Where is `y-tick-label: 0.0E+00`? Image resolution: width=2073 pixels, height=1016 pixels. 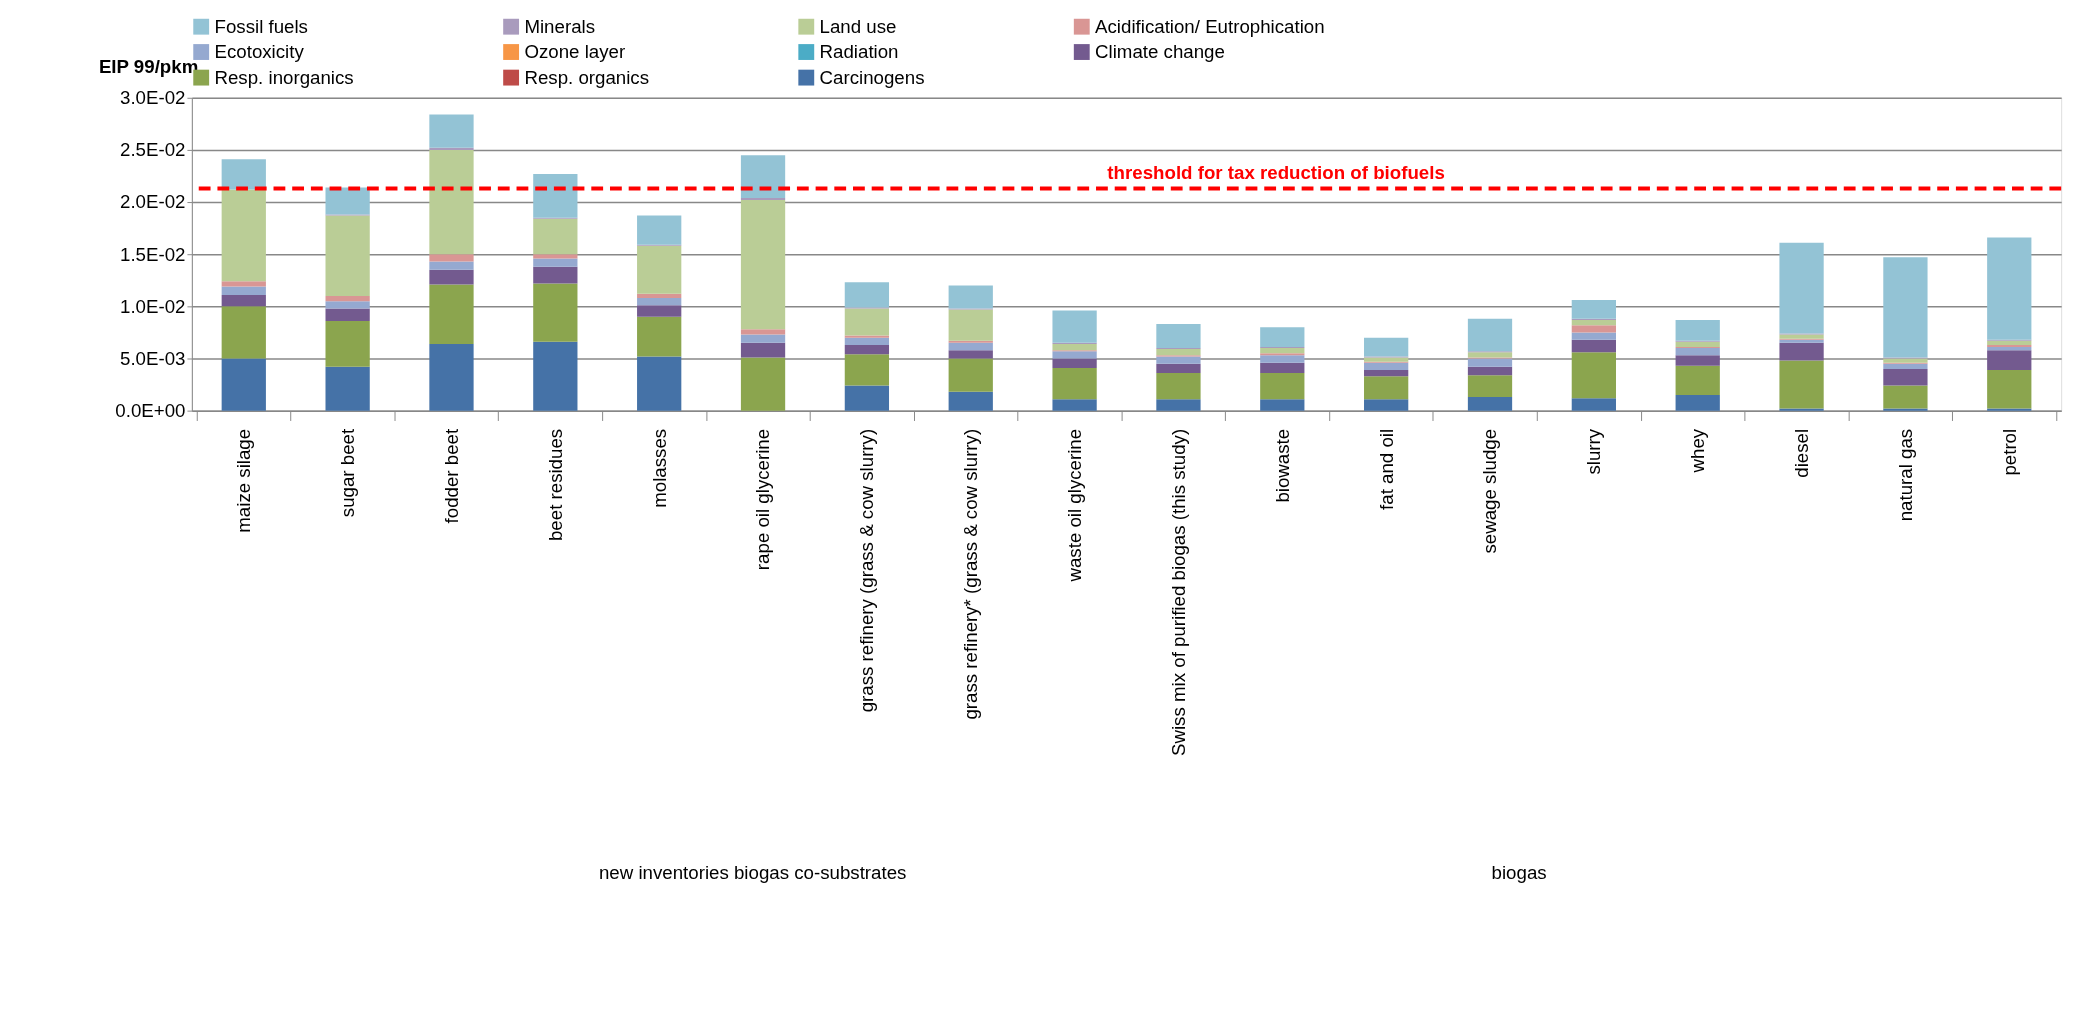
y-tick-label: 0.0E+00 is located at coordinates (150, 411).